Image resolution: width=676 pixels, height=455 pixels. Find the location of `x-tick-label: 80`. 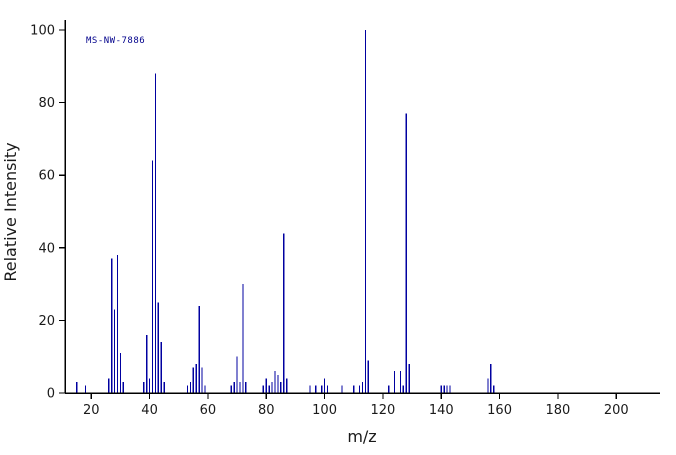

x-tick-label: 80 is located at coordinates (266, 410).